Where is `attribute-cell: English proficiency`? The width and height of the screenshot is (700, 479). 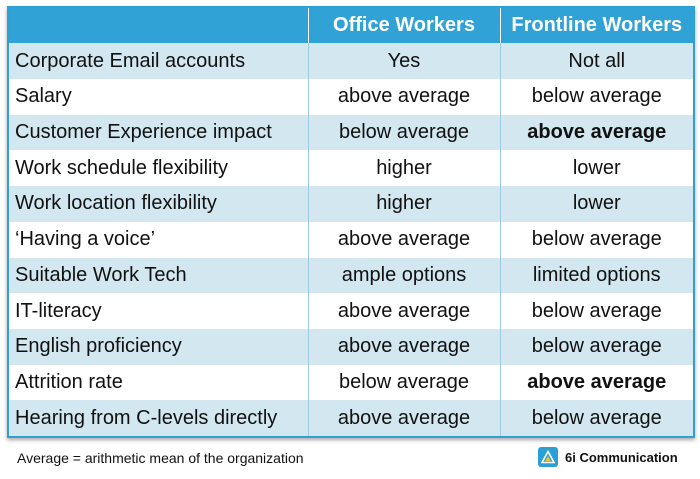 attribute-cell: English proficiency is located at coordinates (158, 346).